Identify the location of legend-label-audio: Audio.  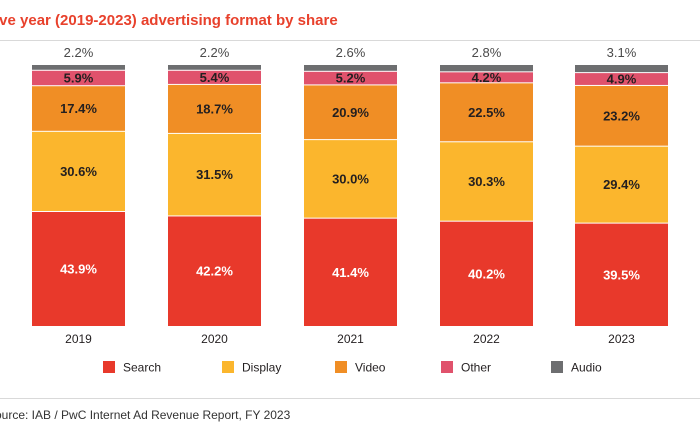
(586, 368).